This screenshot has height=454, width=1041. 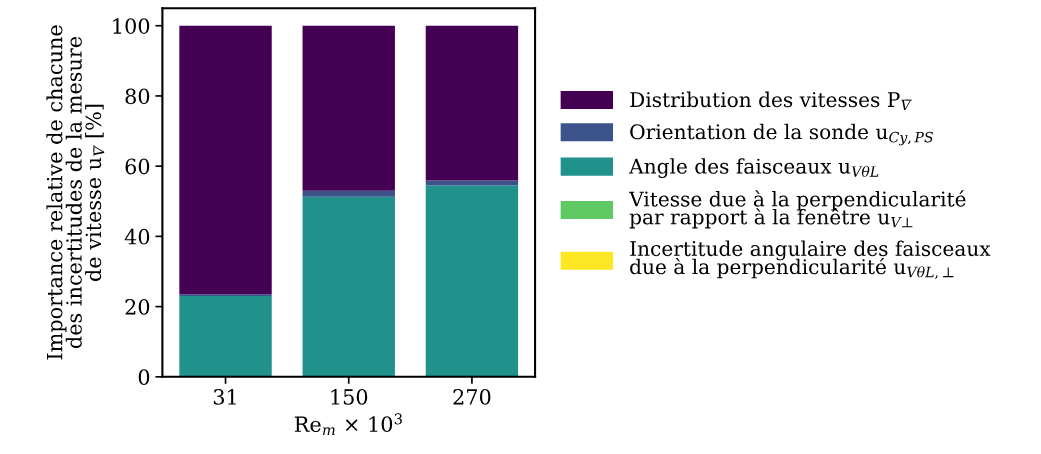 I want to click on y-tick-label: 20, so click(x=137, y=307).